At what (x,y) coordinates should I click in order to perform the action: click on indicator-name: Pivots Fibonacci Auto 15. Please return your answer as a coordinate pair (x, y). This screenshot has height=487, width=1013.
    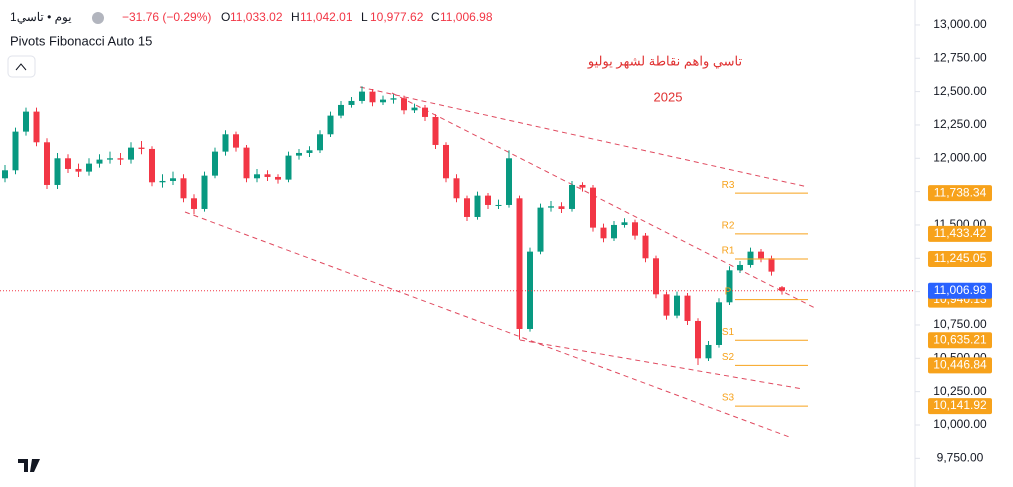
    Looking at the image, I should click on (81, 40).